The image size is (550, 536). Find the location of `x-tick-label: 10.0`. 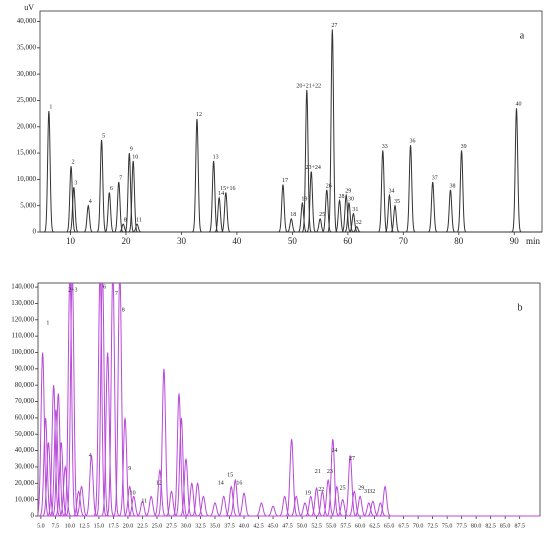

x-tick-label: 10.0 is located at coordinates (70, 526).